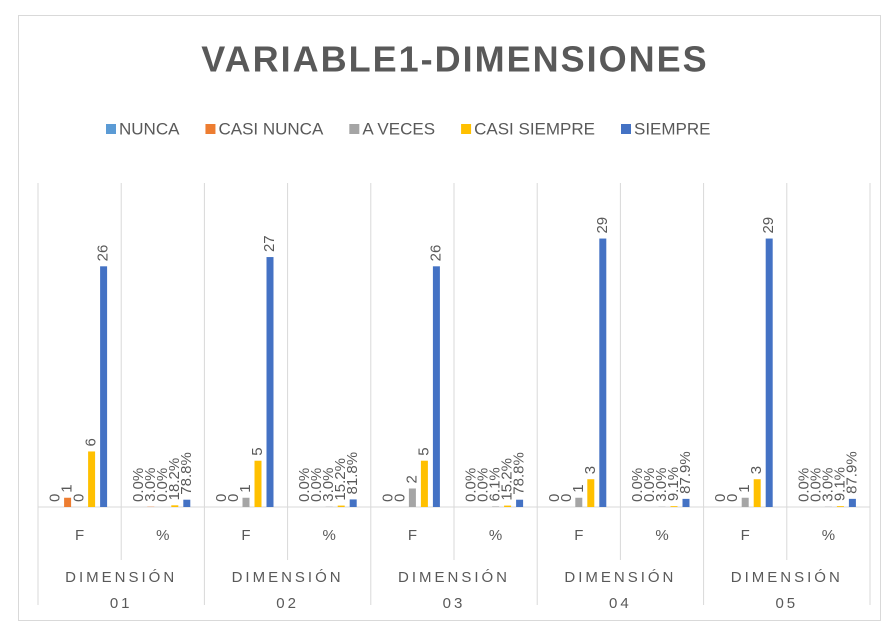 The width and height of the screenshot is (889, 623). Describe the element at coordinates (352, 473) in the screenshot. I see `data-label: 81.8%` at that location.